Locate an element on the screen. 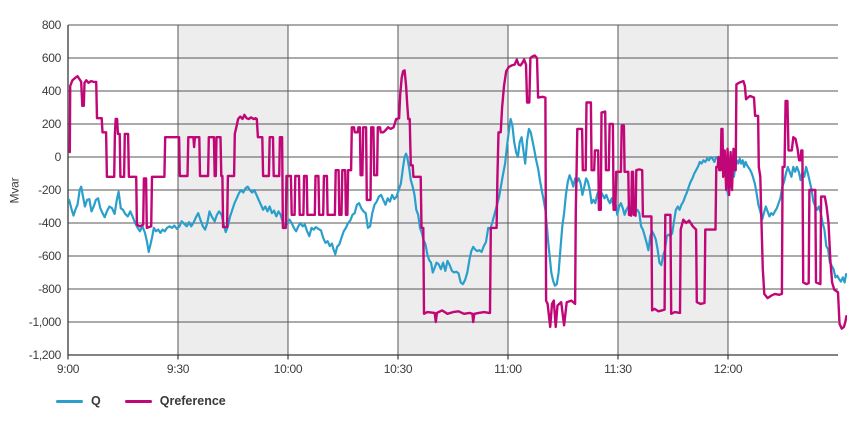 This screenshot has height=421, width=847. x-tick-label: 12:00 is located at coordinates (728, 369).